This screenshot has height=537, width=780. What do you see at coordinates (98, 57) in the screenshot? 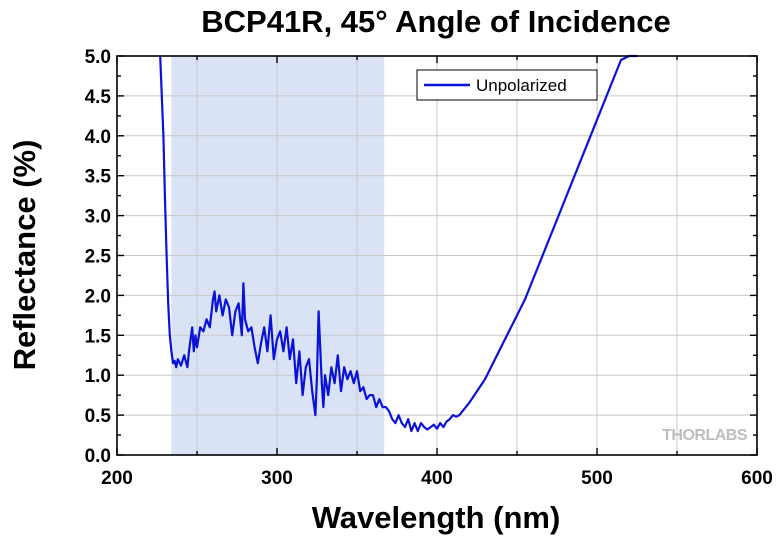
I see `y-tick-label: 5.0` at bounding box center [98, 57].